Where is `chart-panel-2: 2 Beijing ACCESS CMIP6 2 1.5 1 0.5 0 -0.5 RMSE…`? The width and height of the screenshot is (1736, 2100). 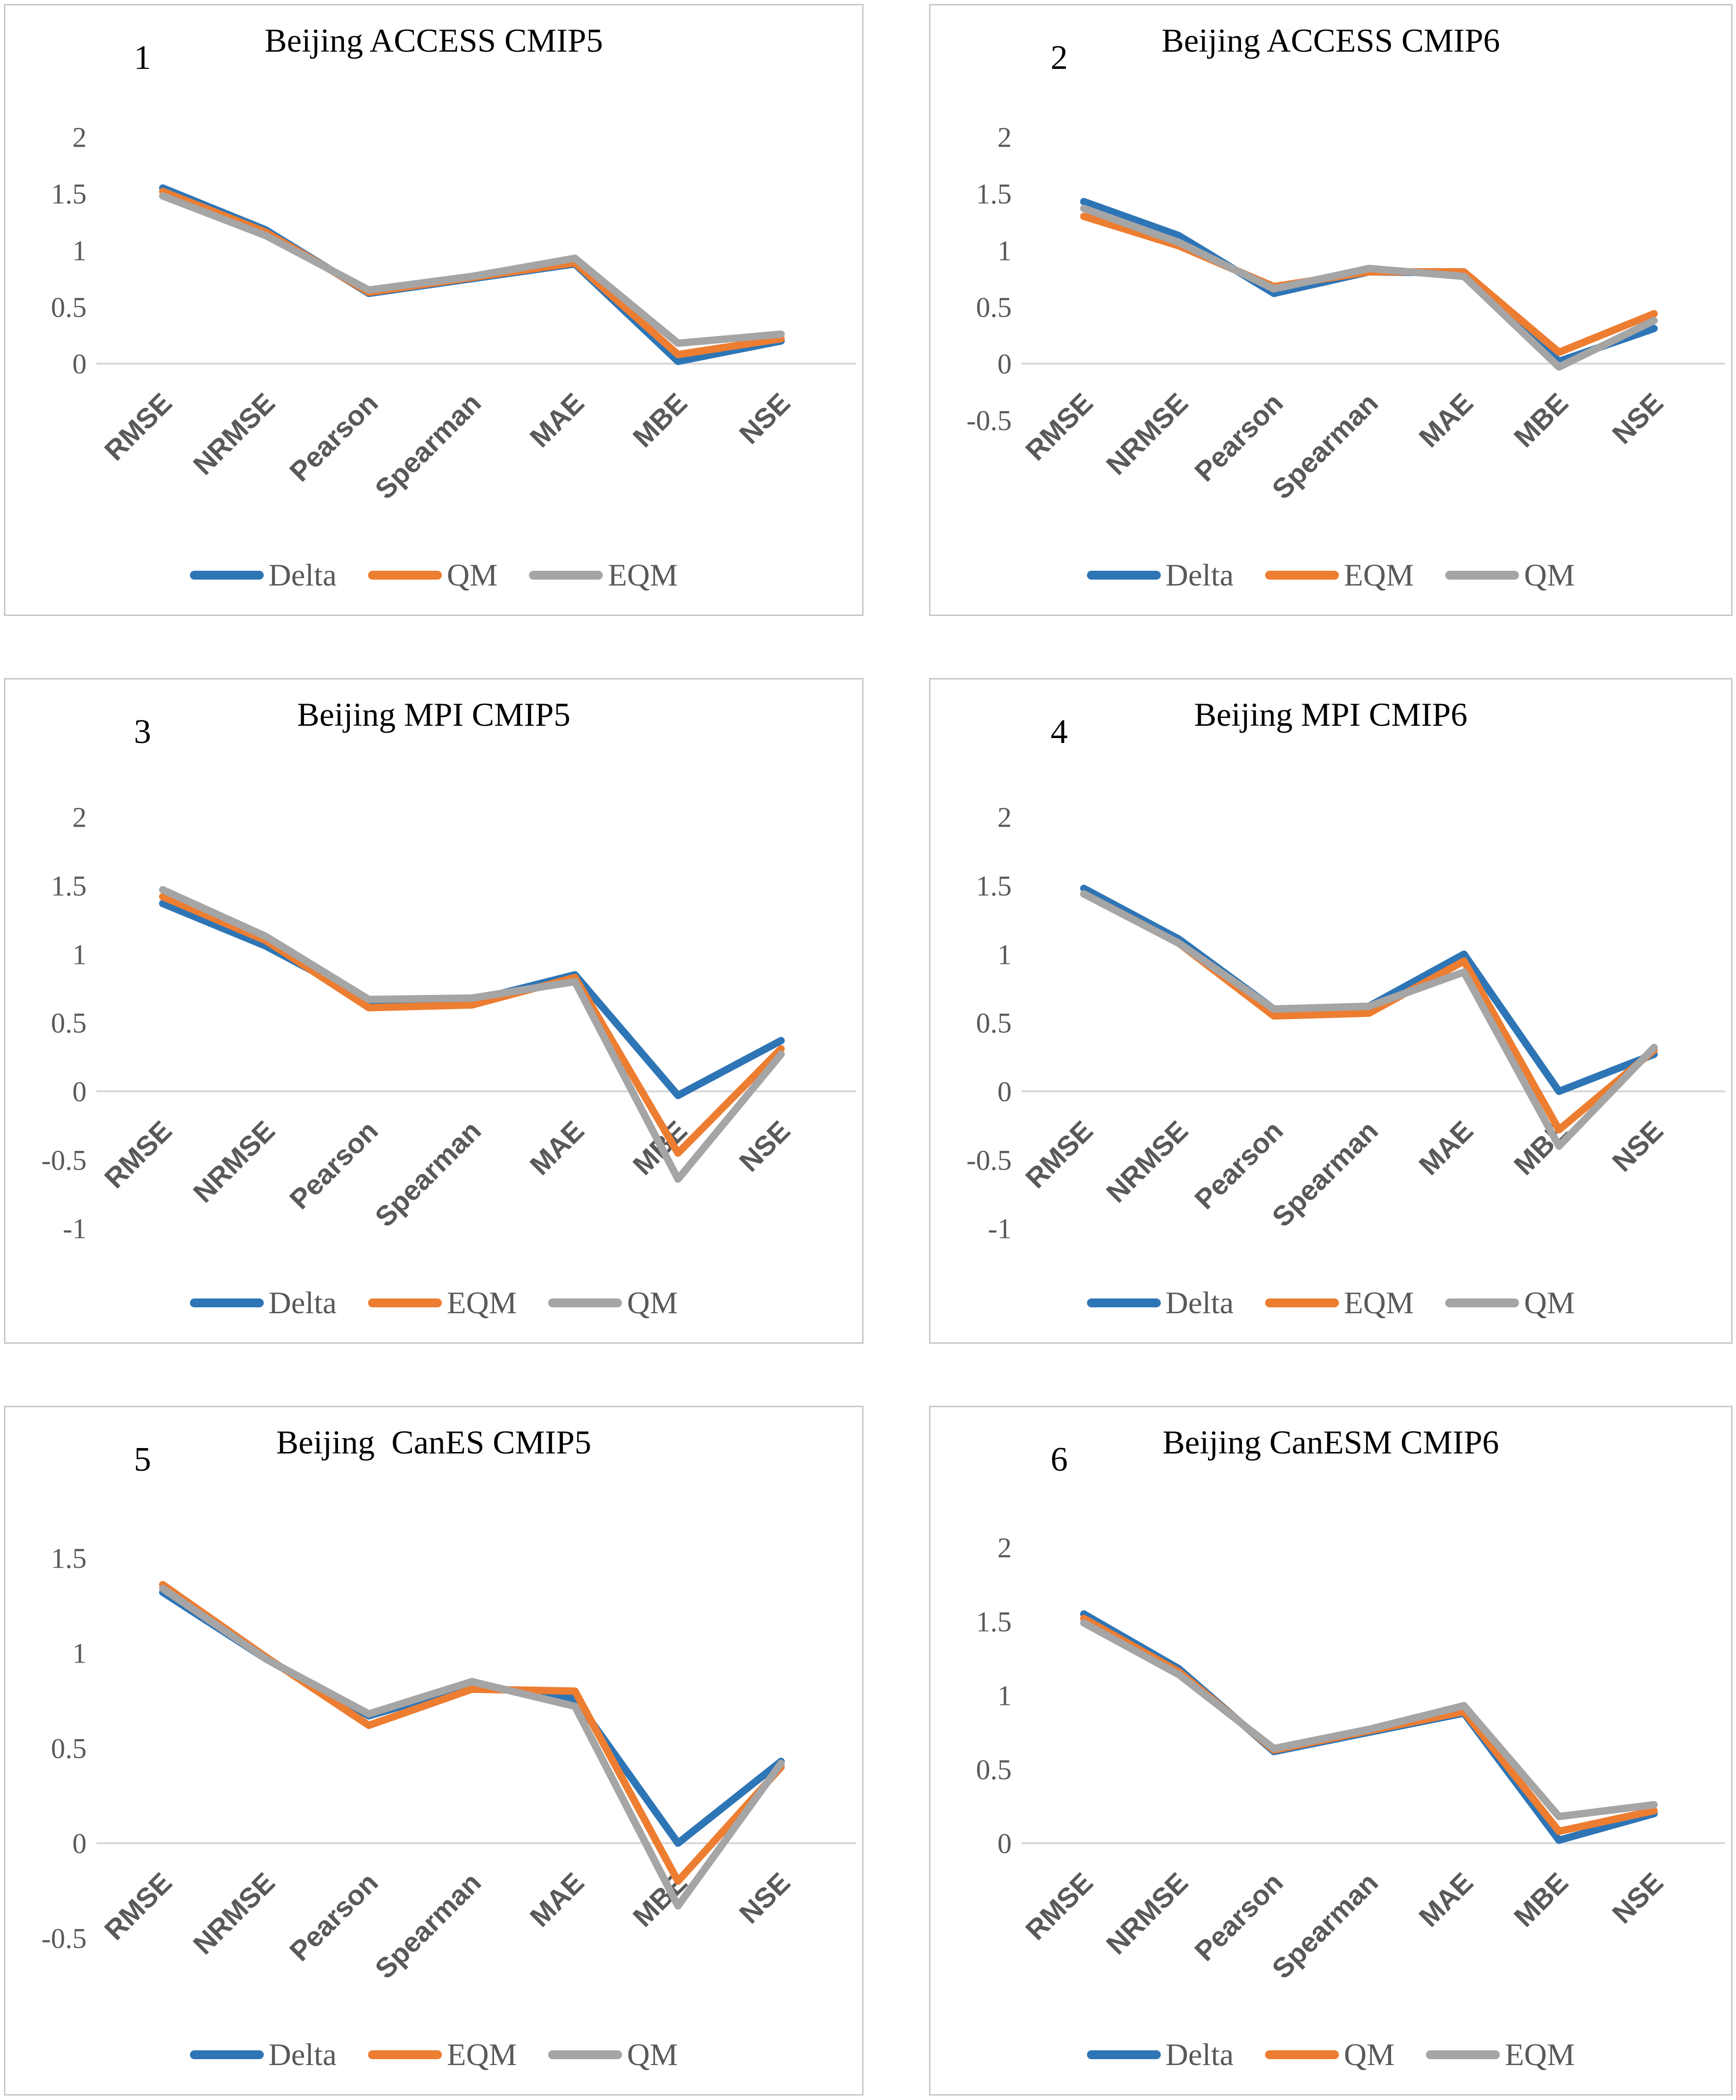 chart-panel-2: 2 Beijing ACCESS CMIP6 2 1.5 1 0.5 0 -0.5 RMSE… is located at coordinates (1331, 310).